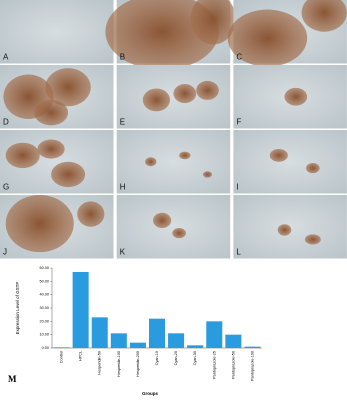  I want to click on panel-label: L, so click(238, 252).